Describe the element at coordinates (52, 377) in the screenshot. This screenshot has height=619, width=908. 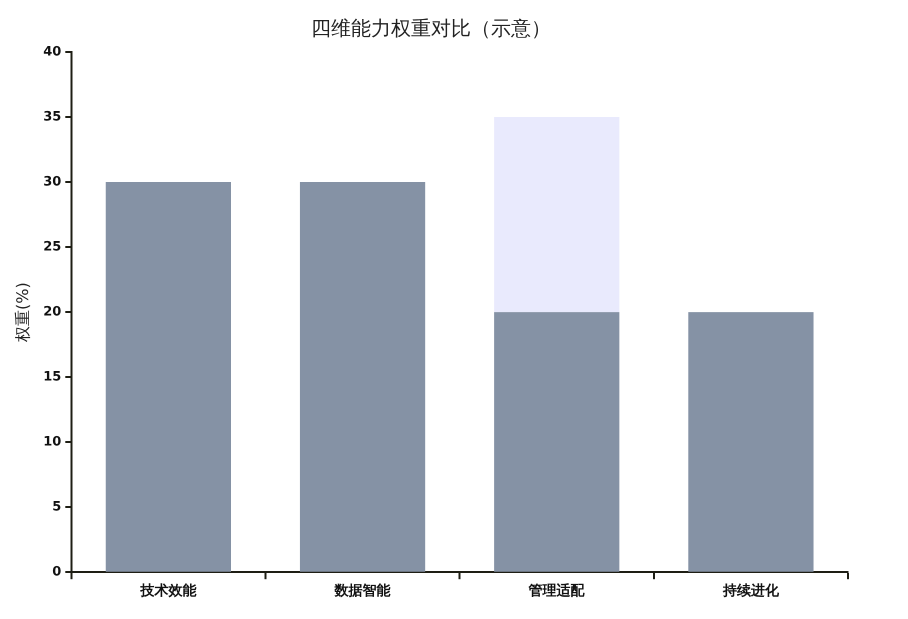
I see `y-tick-label: 15` at that location.